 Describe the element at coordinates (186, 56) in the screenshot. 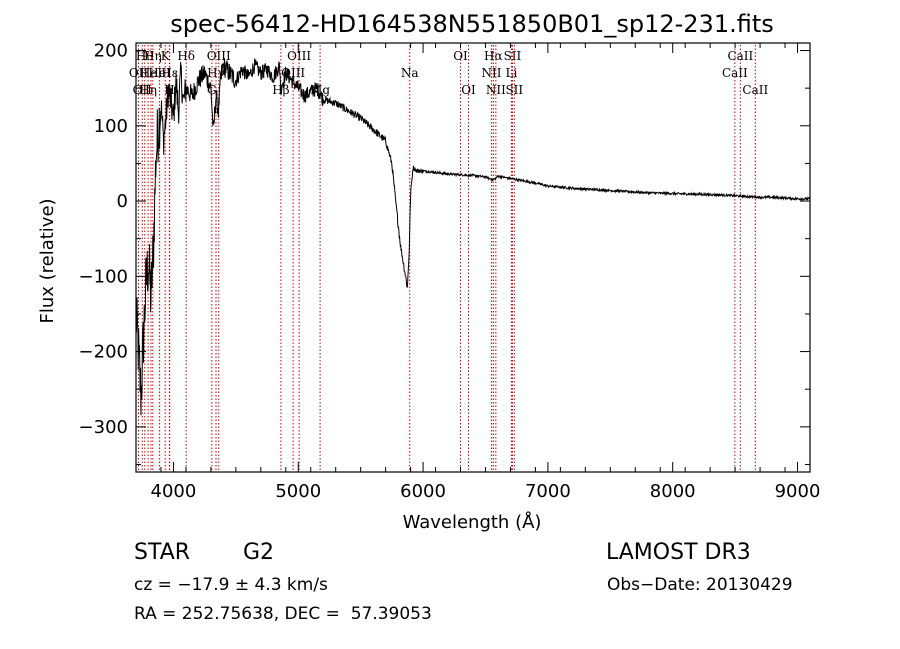

I see `line-marker-label-10: Hδ` at that location.